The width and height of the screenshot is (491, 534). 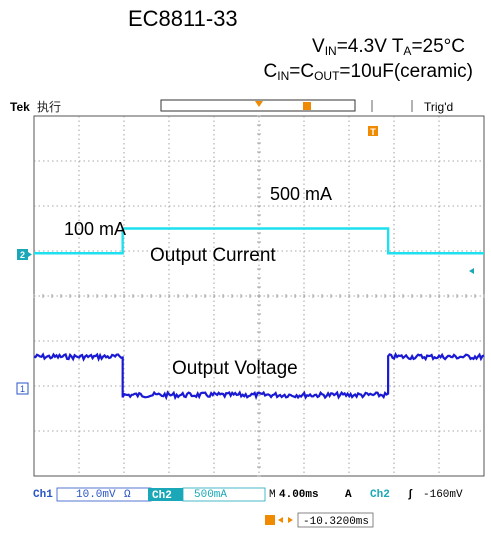 I want to click on label-500ma: 500 mA, so click(x=301, y=194).